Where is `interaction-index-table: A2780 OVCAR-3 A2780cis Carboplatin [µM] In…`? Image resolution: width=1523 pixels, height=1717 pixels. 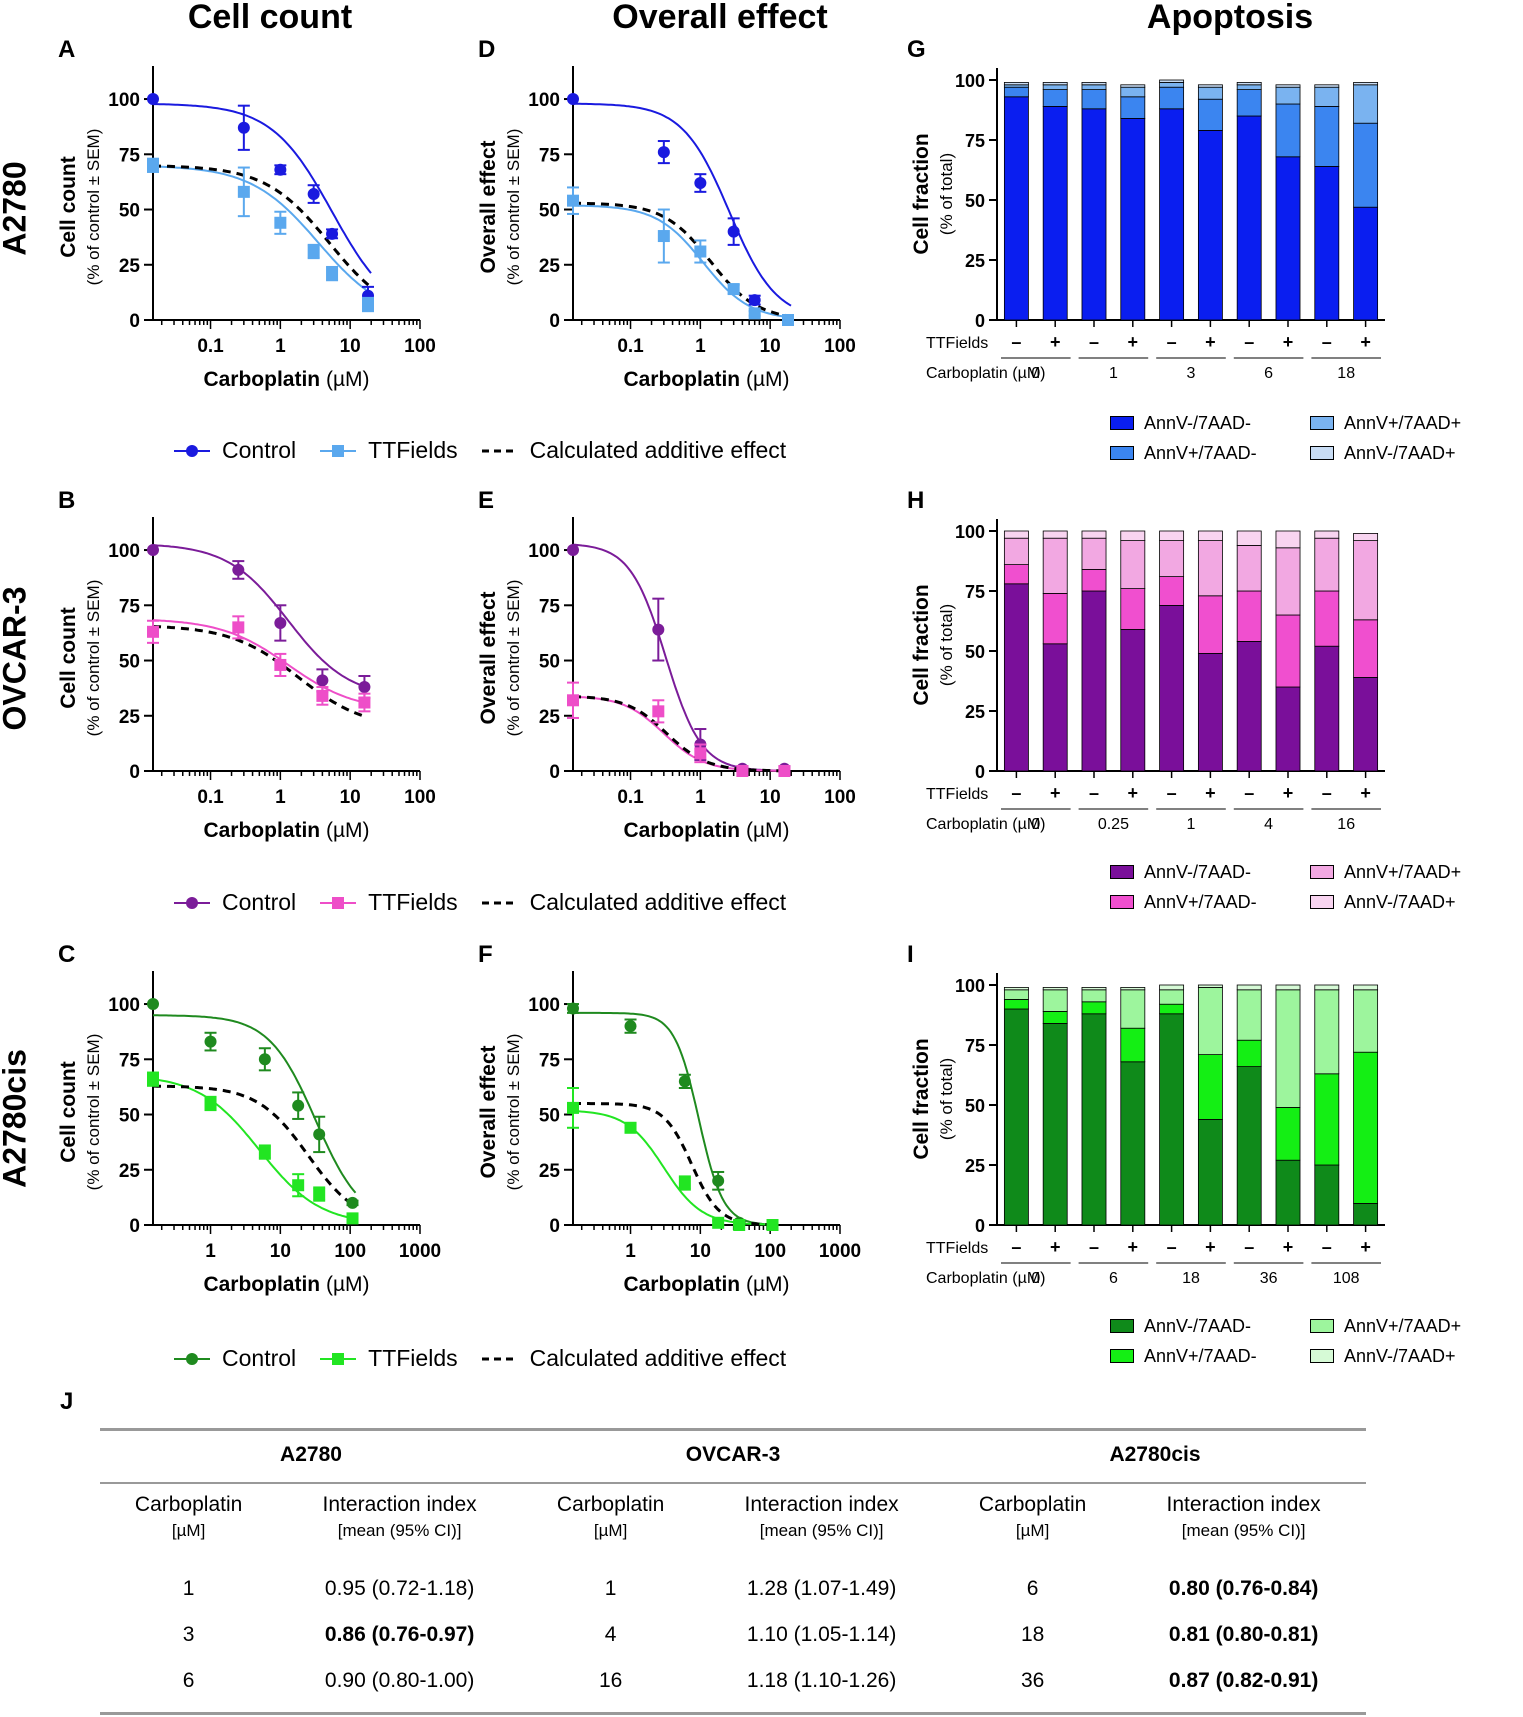 interaction-index-table: A2780 OVCAR-3 A2780cis Carboplatin [µM] In… is located at coordinates (733, 1570).